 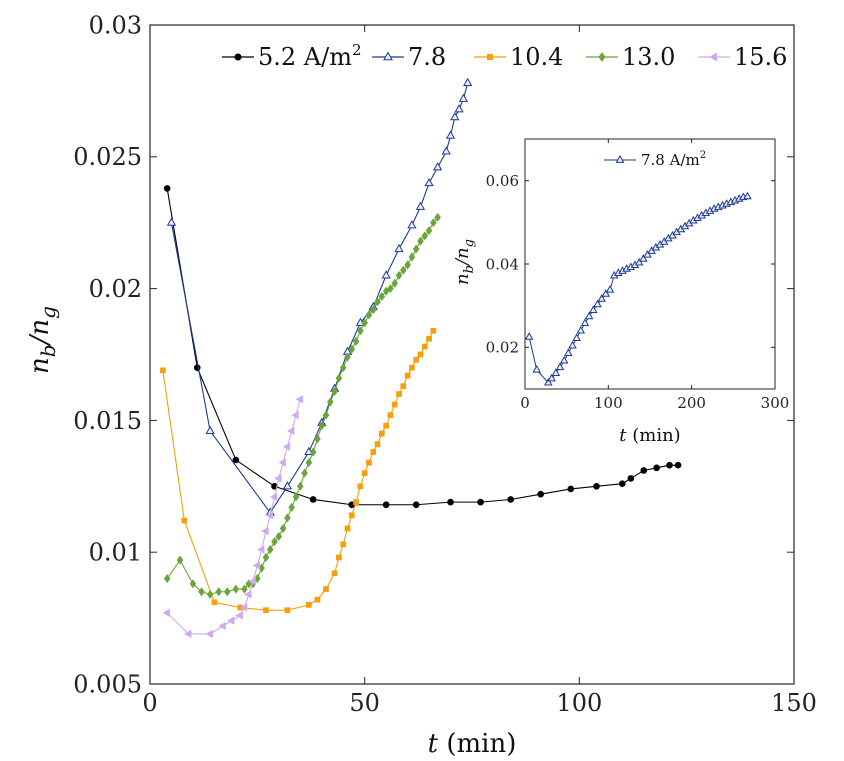 I want to click on y-tick-label: 0.03, so click(x=115, y=25).